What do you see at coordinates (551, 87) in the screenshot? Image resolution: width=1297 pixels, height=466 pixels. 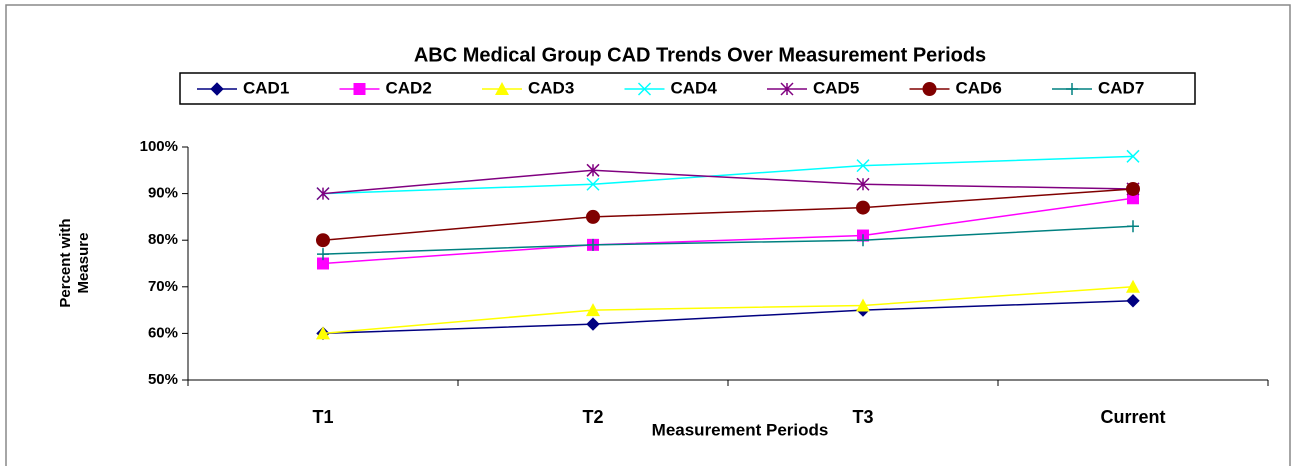 I see `legend-label: CAD3` at bounding box center [551, 87].